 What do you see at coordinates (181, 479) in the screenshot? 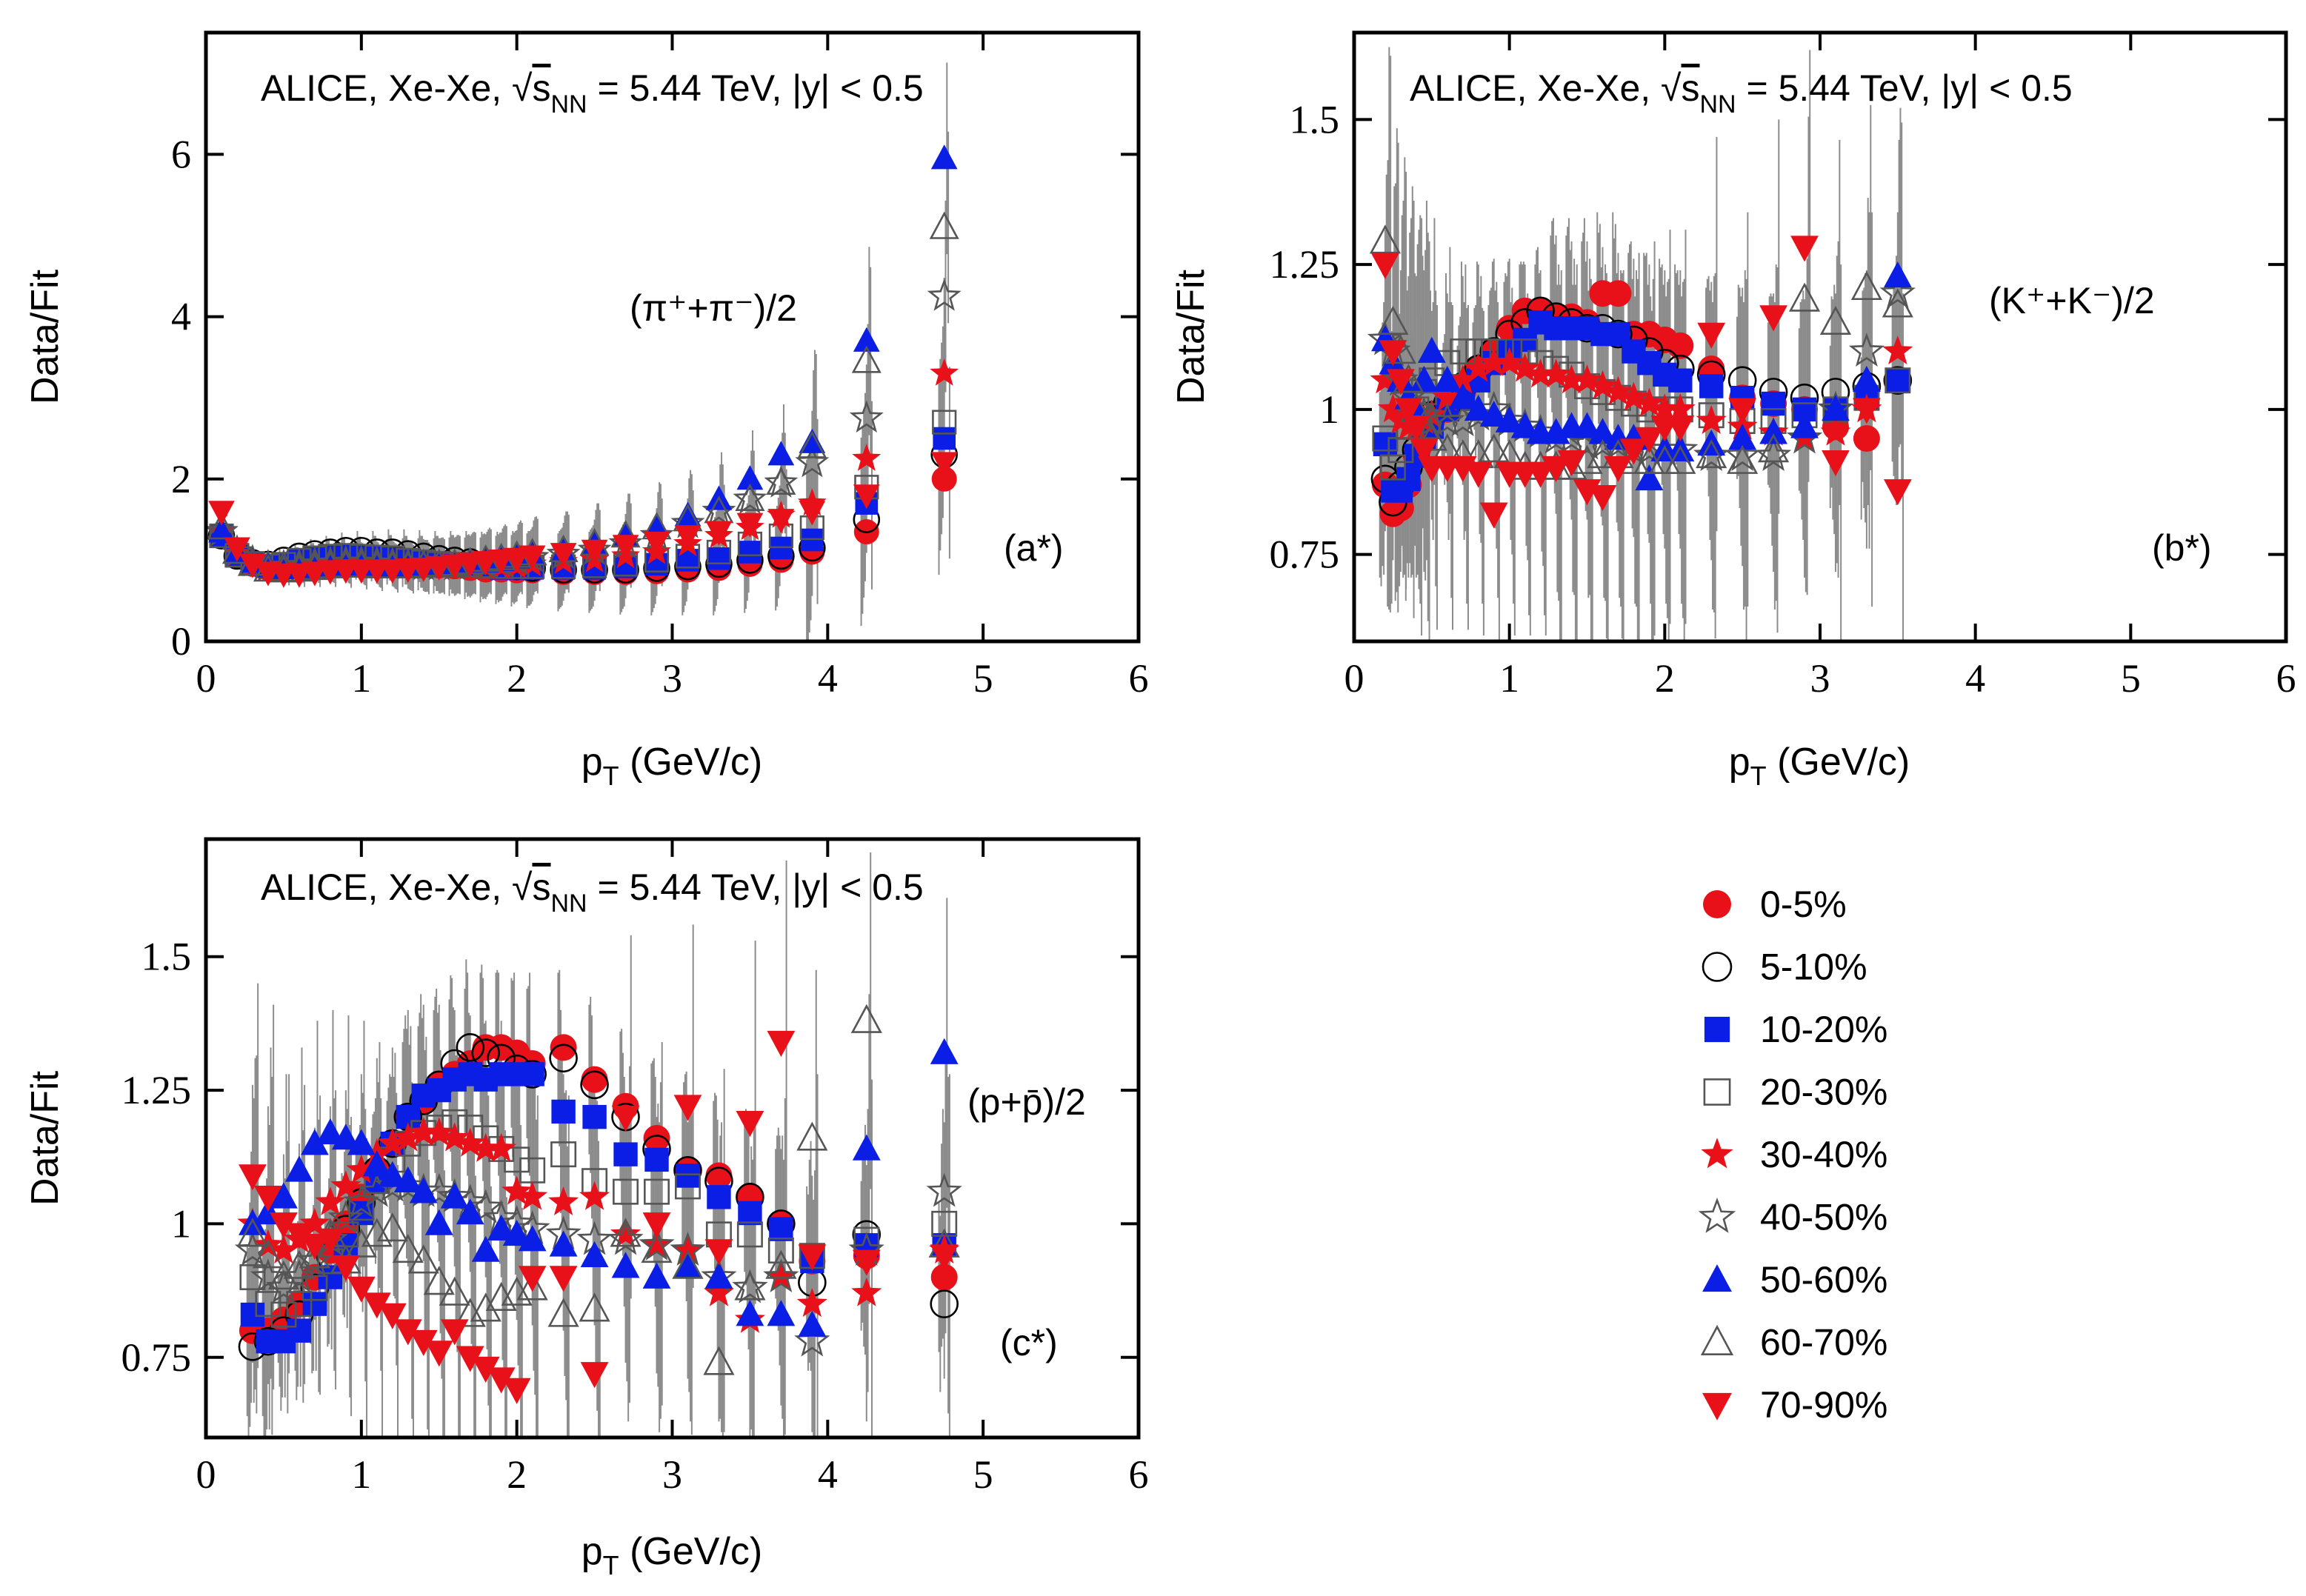
I see `y-tick-label: 2` at bounding box center [181, 479].